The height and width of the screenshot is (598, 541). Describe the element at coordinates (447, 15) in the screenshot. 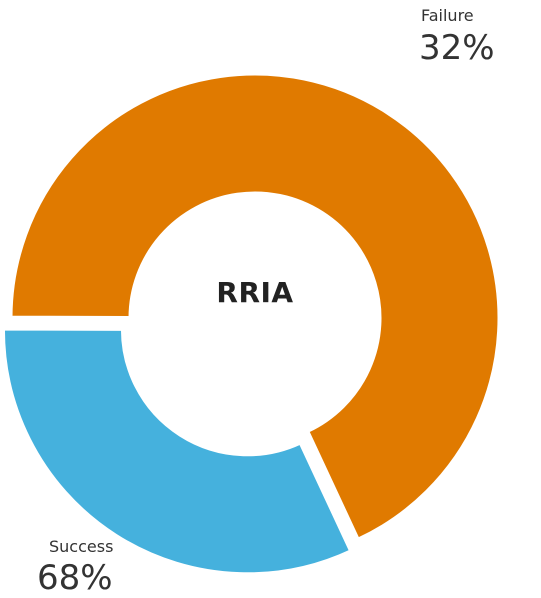

I see `slice-label-failure: Failure` at that location.